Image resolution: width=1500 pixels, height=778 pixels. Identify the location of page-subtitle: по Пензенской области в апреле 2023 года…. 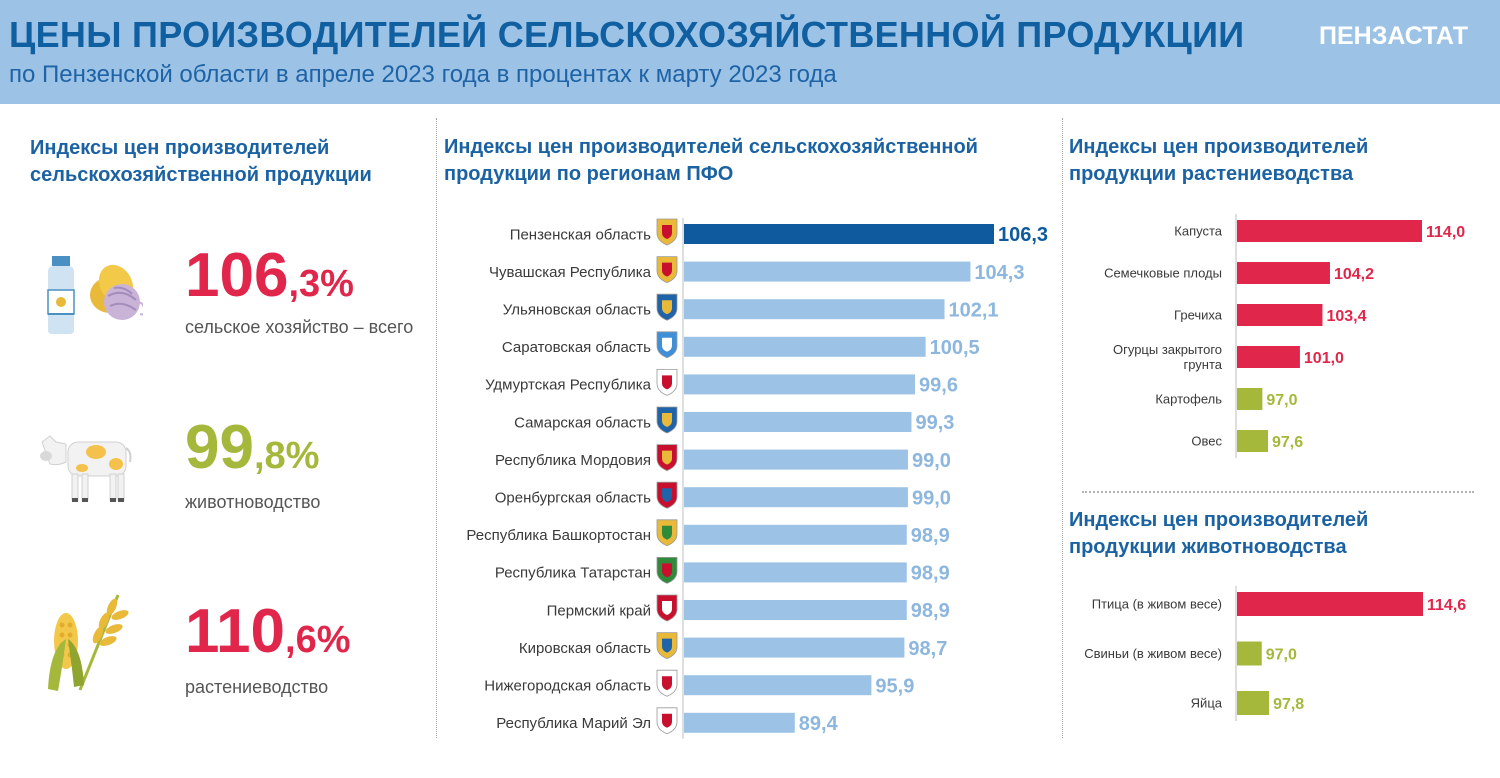
(423, 74).